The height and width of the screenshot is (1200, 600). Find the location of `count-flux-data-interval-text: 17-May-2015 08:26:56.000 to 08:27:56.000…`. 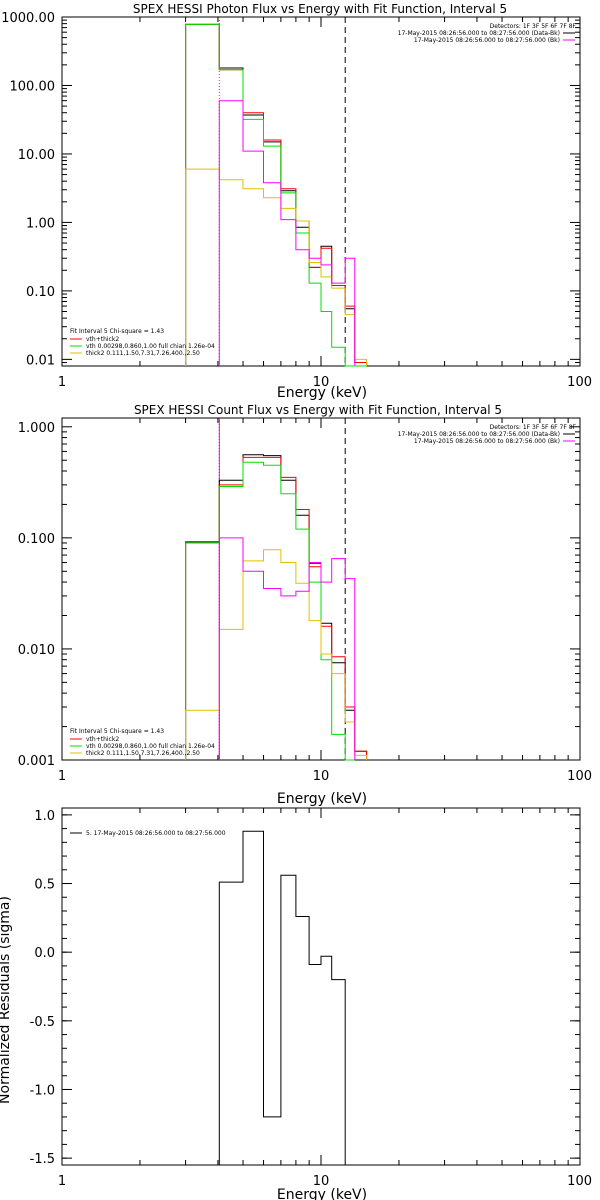

count-flux-data-interval-text: 17-May-2015 08:26:56.000 to 08:27:56.000… is located at coordinates (479, 434).